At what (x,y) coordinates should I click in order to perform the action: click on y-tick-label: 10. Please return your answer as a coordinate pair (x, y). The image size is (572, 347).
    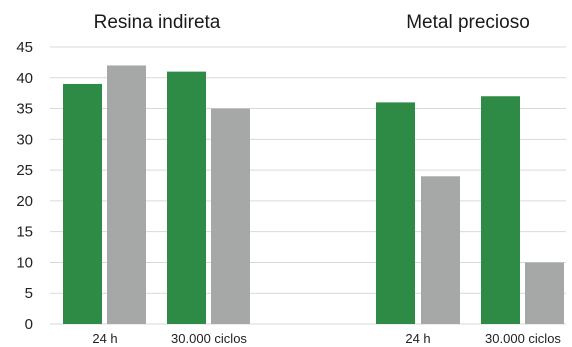
    Looking at the image, I should click on (24, 262).